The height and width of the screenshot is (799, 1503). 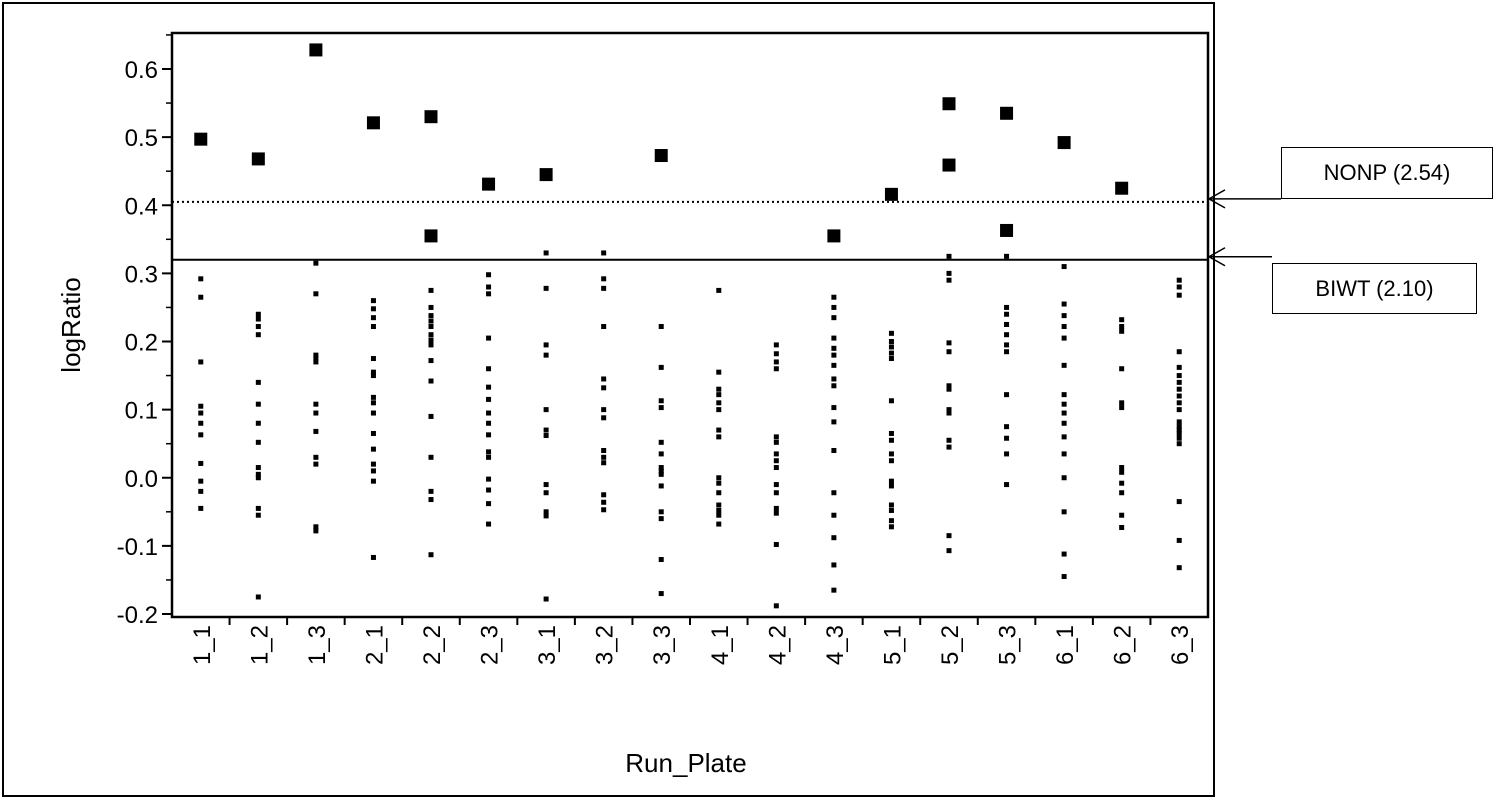 I want to click on y-tick-label: 0.4, so click(x=141, y=206).